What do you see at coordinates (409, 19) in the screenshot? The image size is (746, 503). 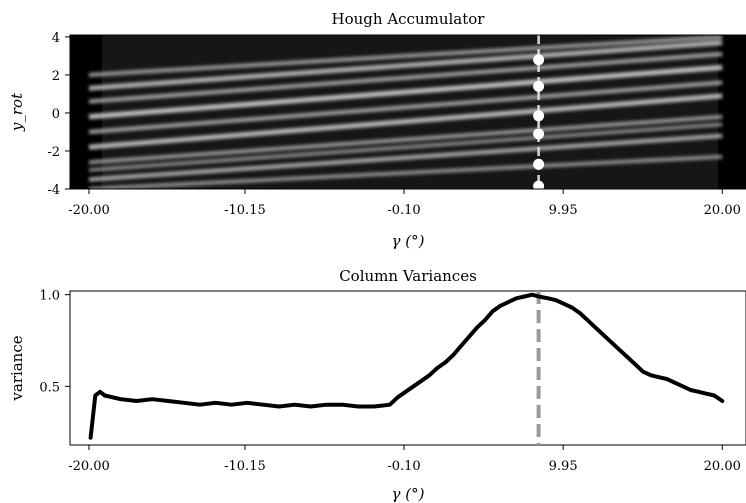 I see `hough-title: Hough Accumulator` at bounding box center [409, 19].